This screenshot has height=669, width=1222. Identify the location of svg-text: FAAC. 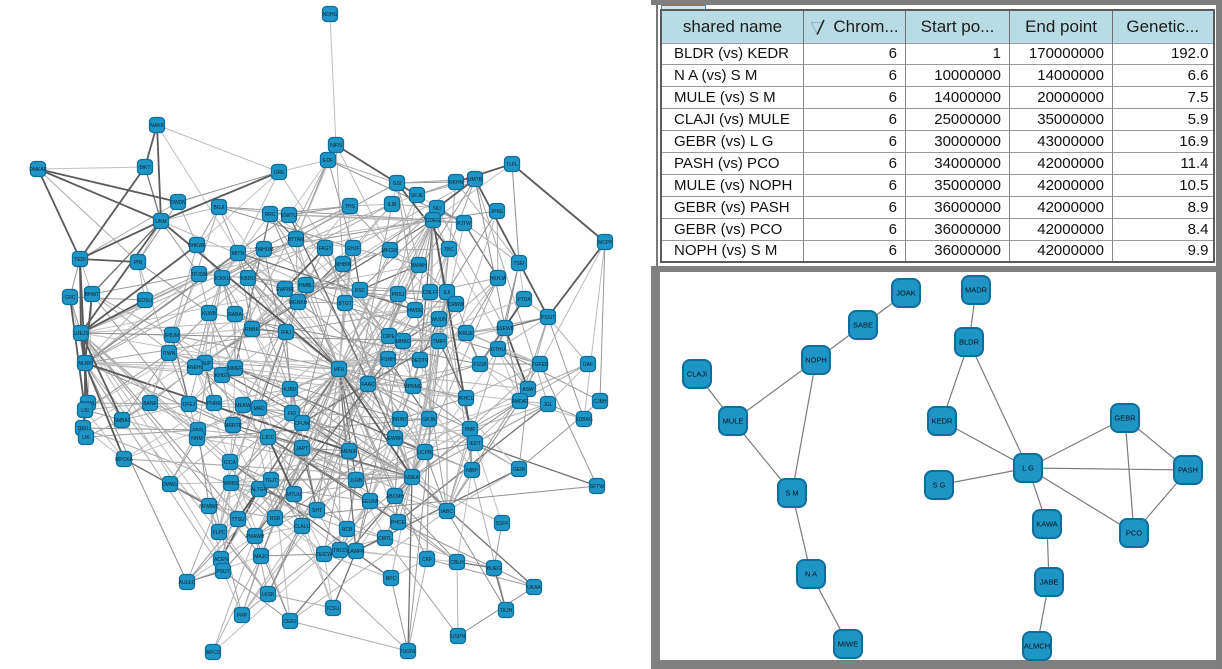
(367, 385).